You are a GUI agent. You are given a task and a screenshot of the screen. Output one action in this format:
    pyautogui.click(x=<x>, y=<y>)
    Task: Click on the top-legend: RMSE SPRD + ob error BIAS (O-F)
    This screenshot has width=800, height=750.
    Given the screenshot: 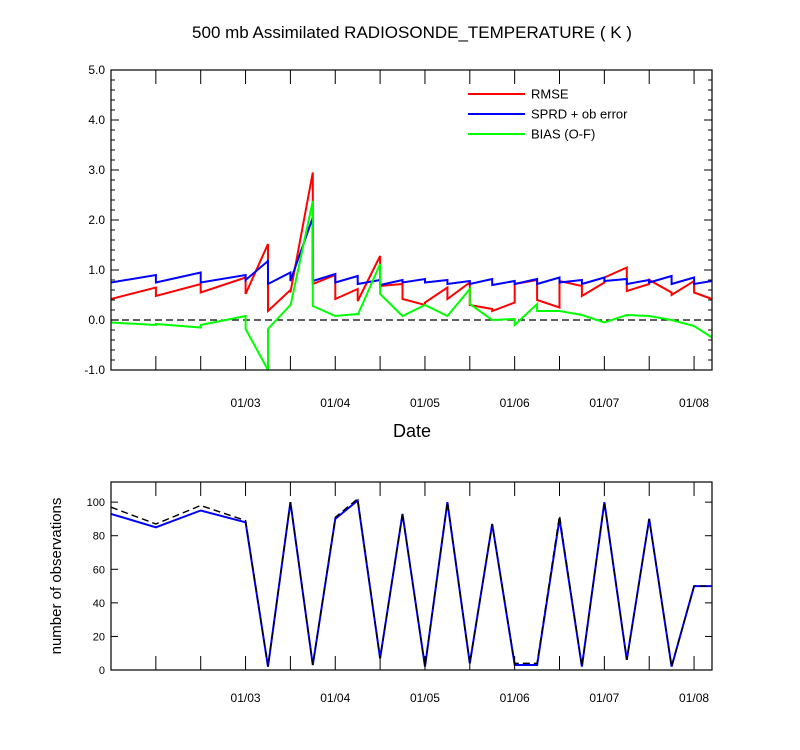 What is the action you would take?
    pyautogui.click(x=548, y=114)
    